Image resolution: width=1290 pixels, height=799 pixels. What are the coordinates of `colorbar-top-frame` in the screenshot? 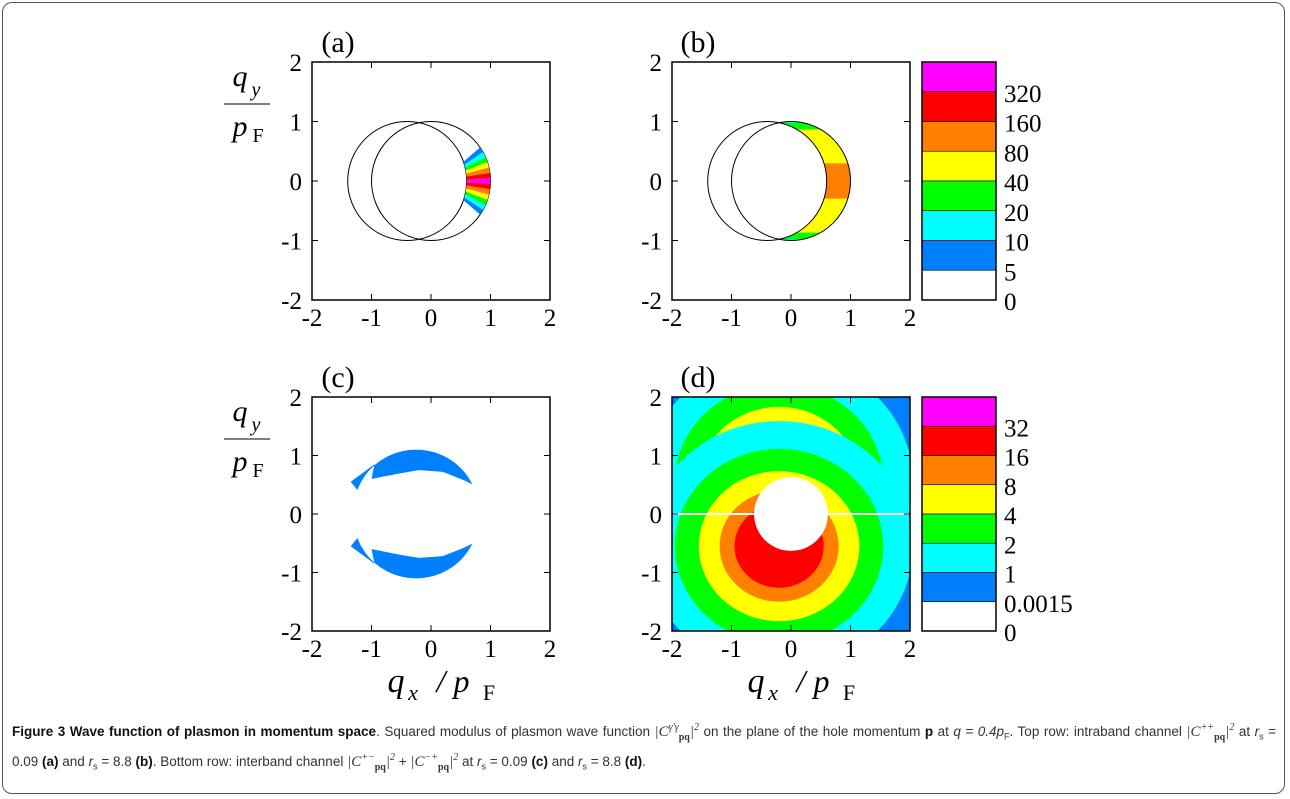 It's located at (959, 181).